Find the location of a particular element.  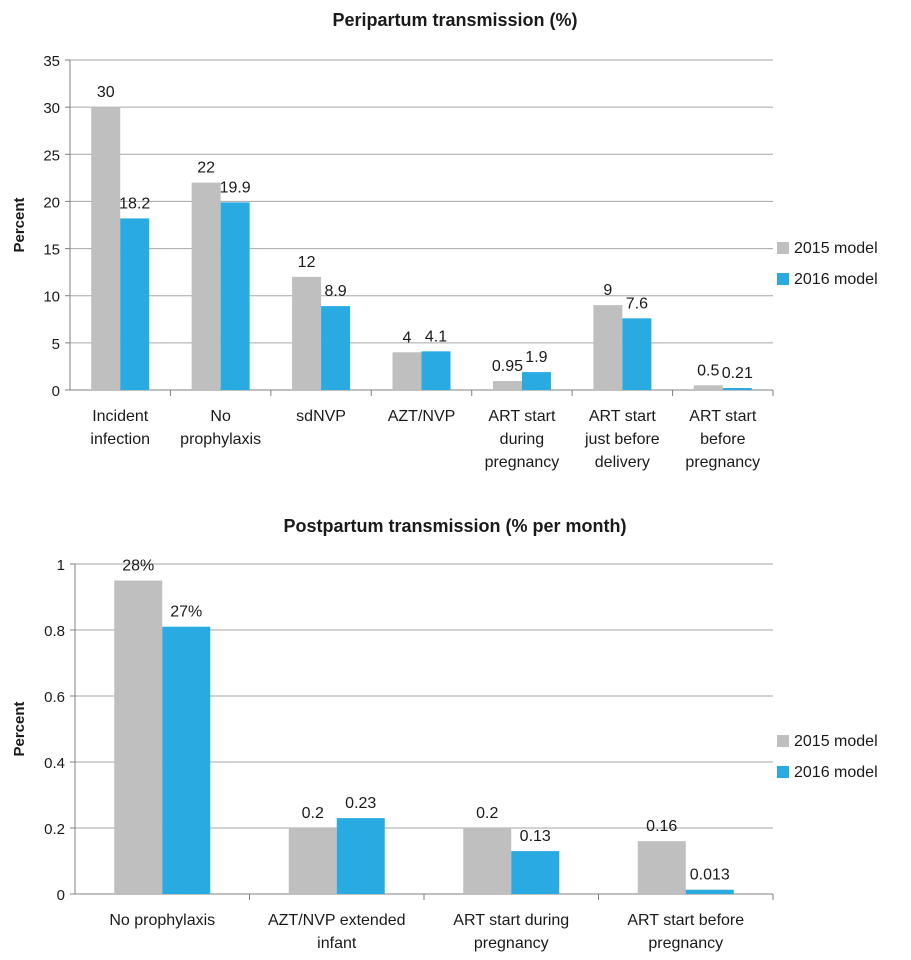

y-tick-label: 5 is located at coordinates (56, 344).